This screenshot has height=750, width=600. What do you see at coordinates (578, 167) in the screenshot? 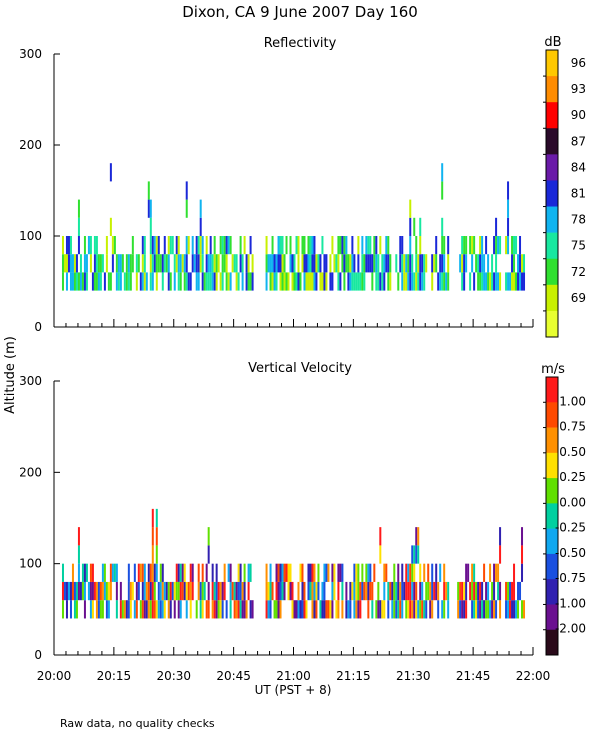
I see `colorbar-label: 84` at bounding box center [578, 167].